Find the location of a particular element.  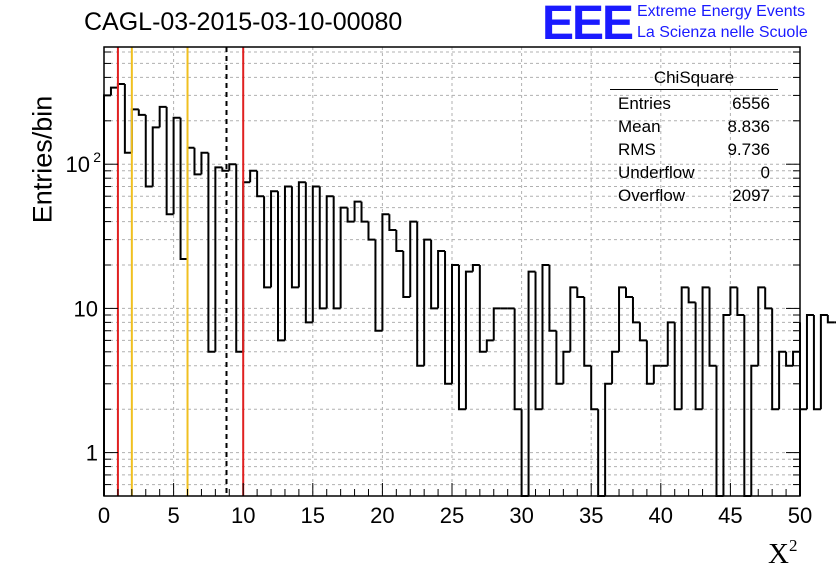

stats-row-underflow: Underflow 0 is located at coordinates (694, 172).